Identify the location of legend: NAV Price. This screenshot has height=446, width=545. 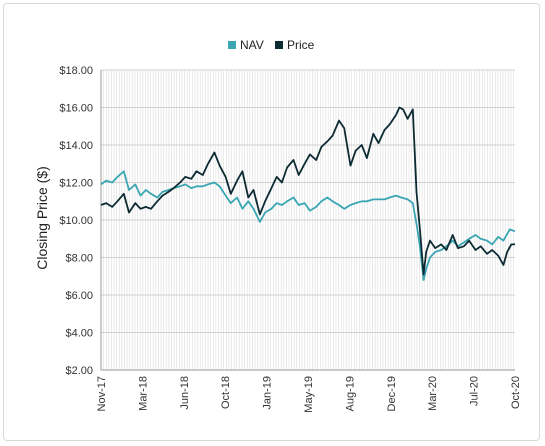
(271, 45).